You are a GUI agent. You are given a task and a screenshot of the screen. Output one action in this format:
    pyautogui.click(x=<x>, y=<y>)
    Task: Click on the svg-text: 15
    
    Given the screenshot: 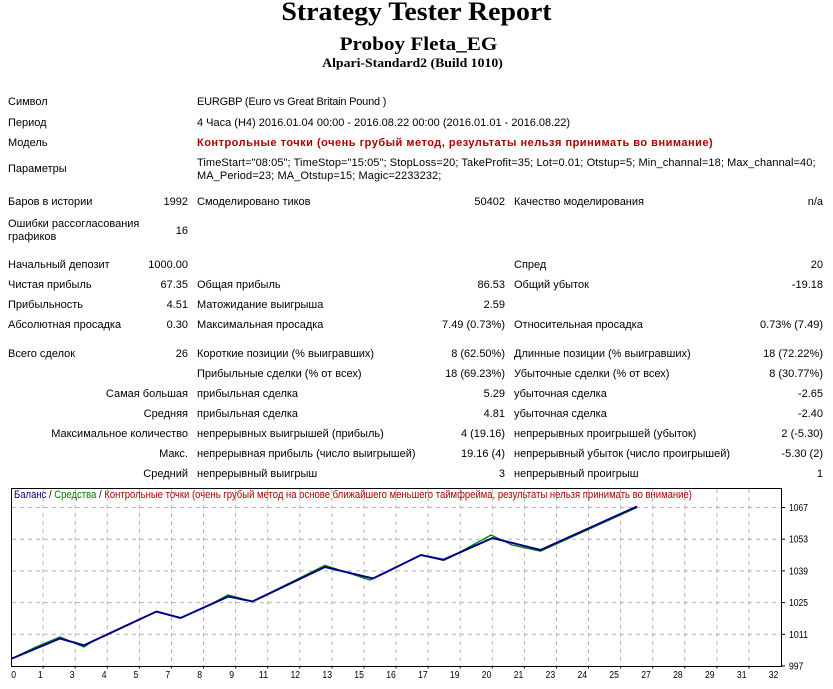 What is the action you would take?
    pyautogui.click(x=359, y=675)
    